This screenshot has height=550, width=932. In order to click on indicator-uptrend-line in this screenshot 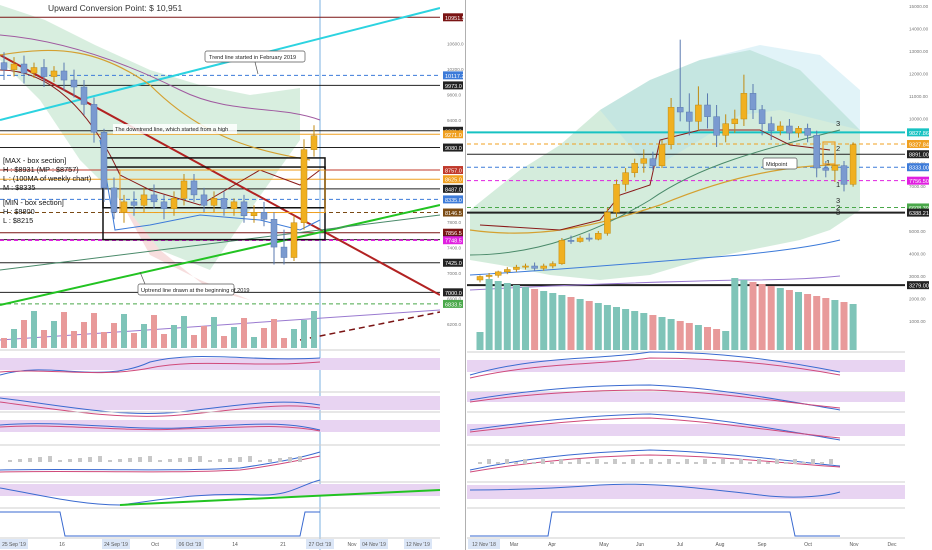, I will do `click(280, 497)`.